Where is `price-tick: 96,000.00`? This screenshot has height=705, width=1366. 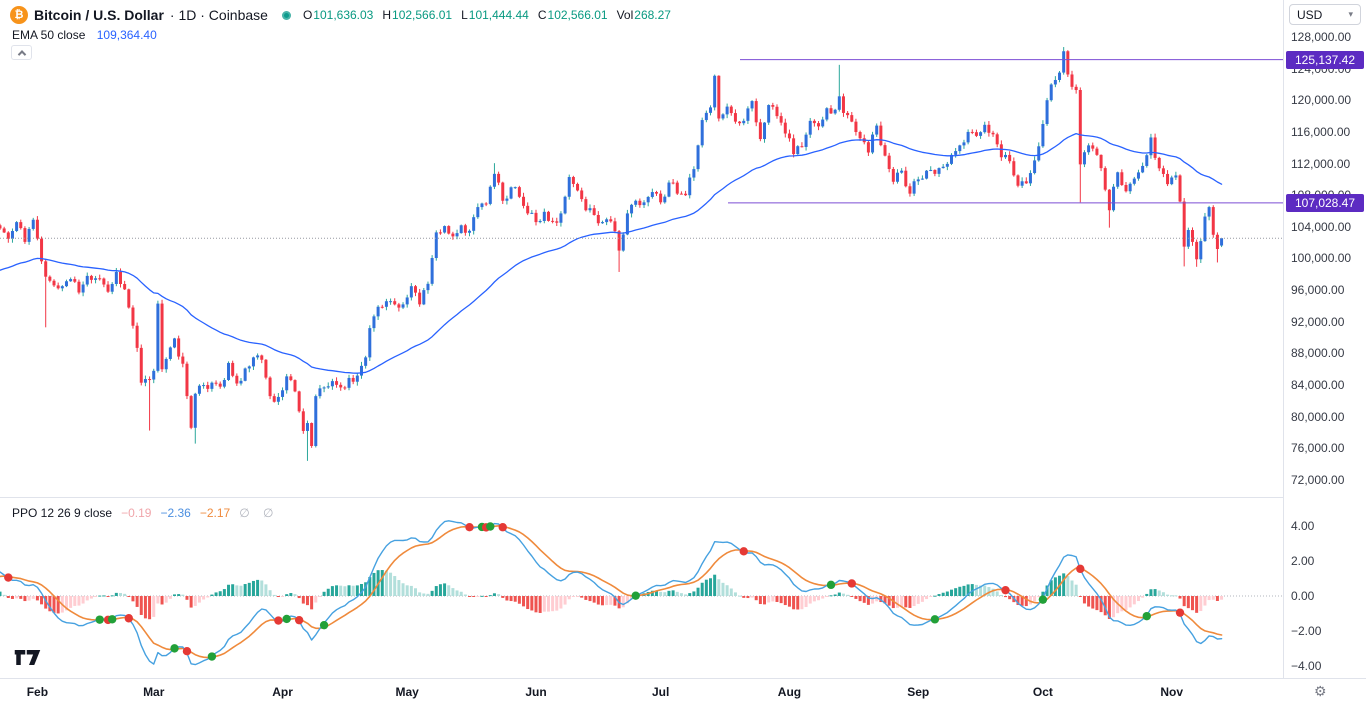 price-tick: 96,000.00 is located at coordinates (1318, 290).